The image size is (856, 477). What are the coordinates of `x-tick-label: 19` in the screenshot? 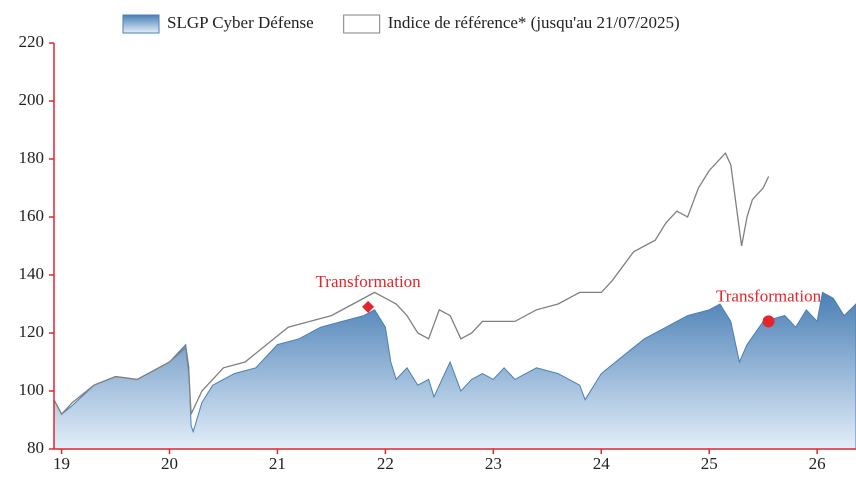 It's located at (61, 463).